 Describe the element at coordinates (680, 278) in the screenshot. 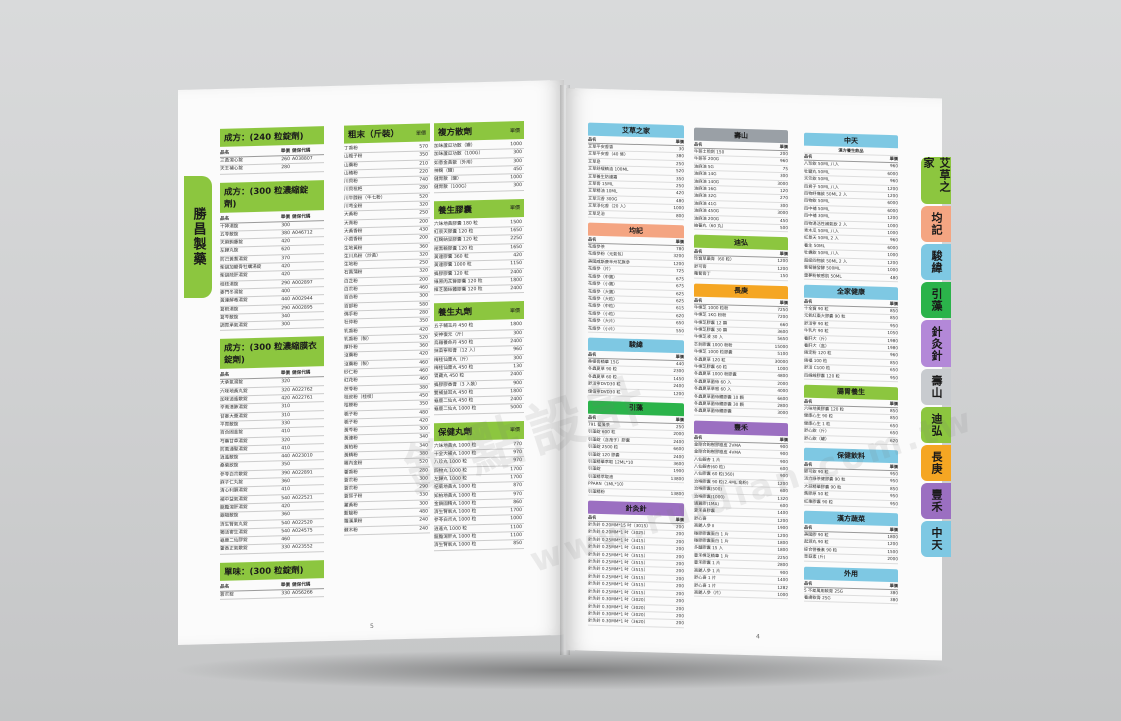

I see `table-cell: 675` at that location.